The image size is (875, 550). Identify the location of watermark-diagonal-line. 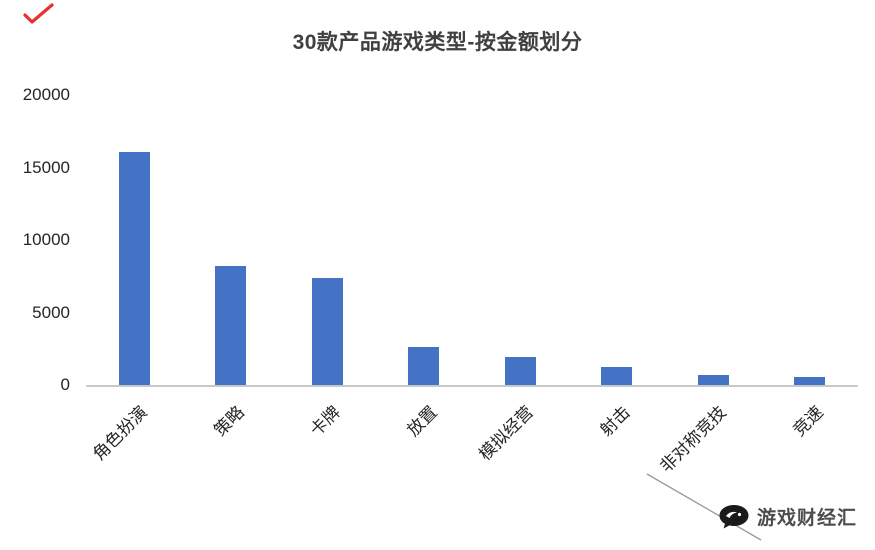
(705, 510).